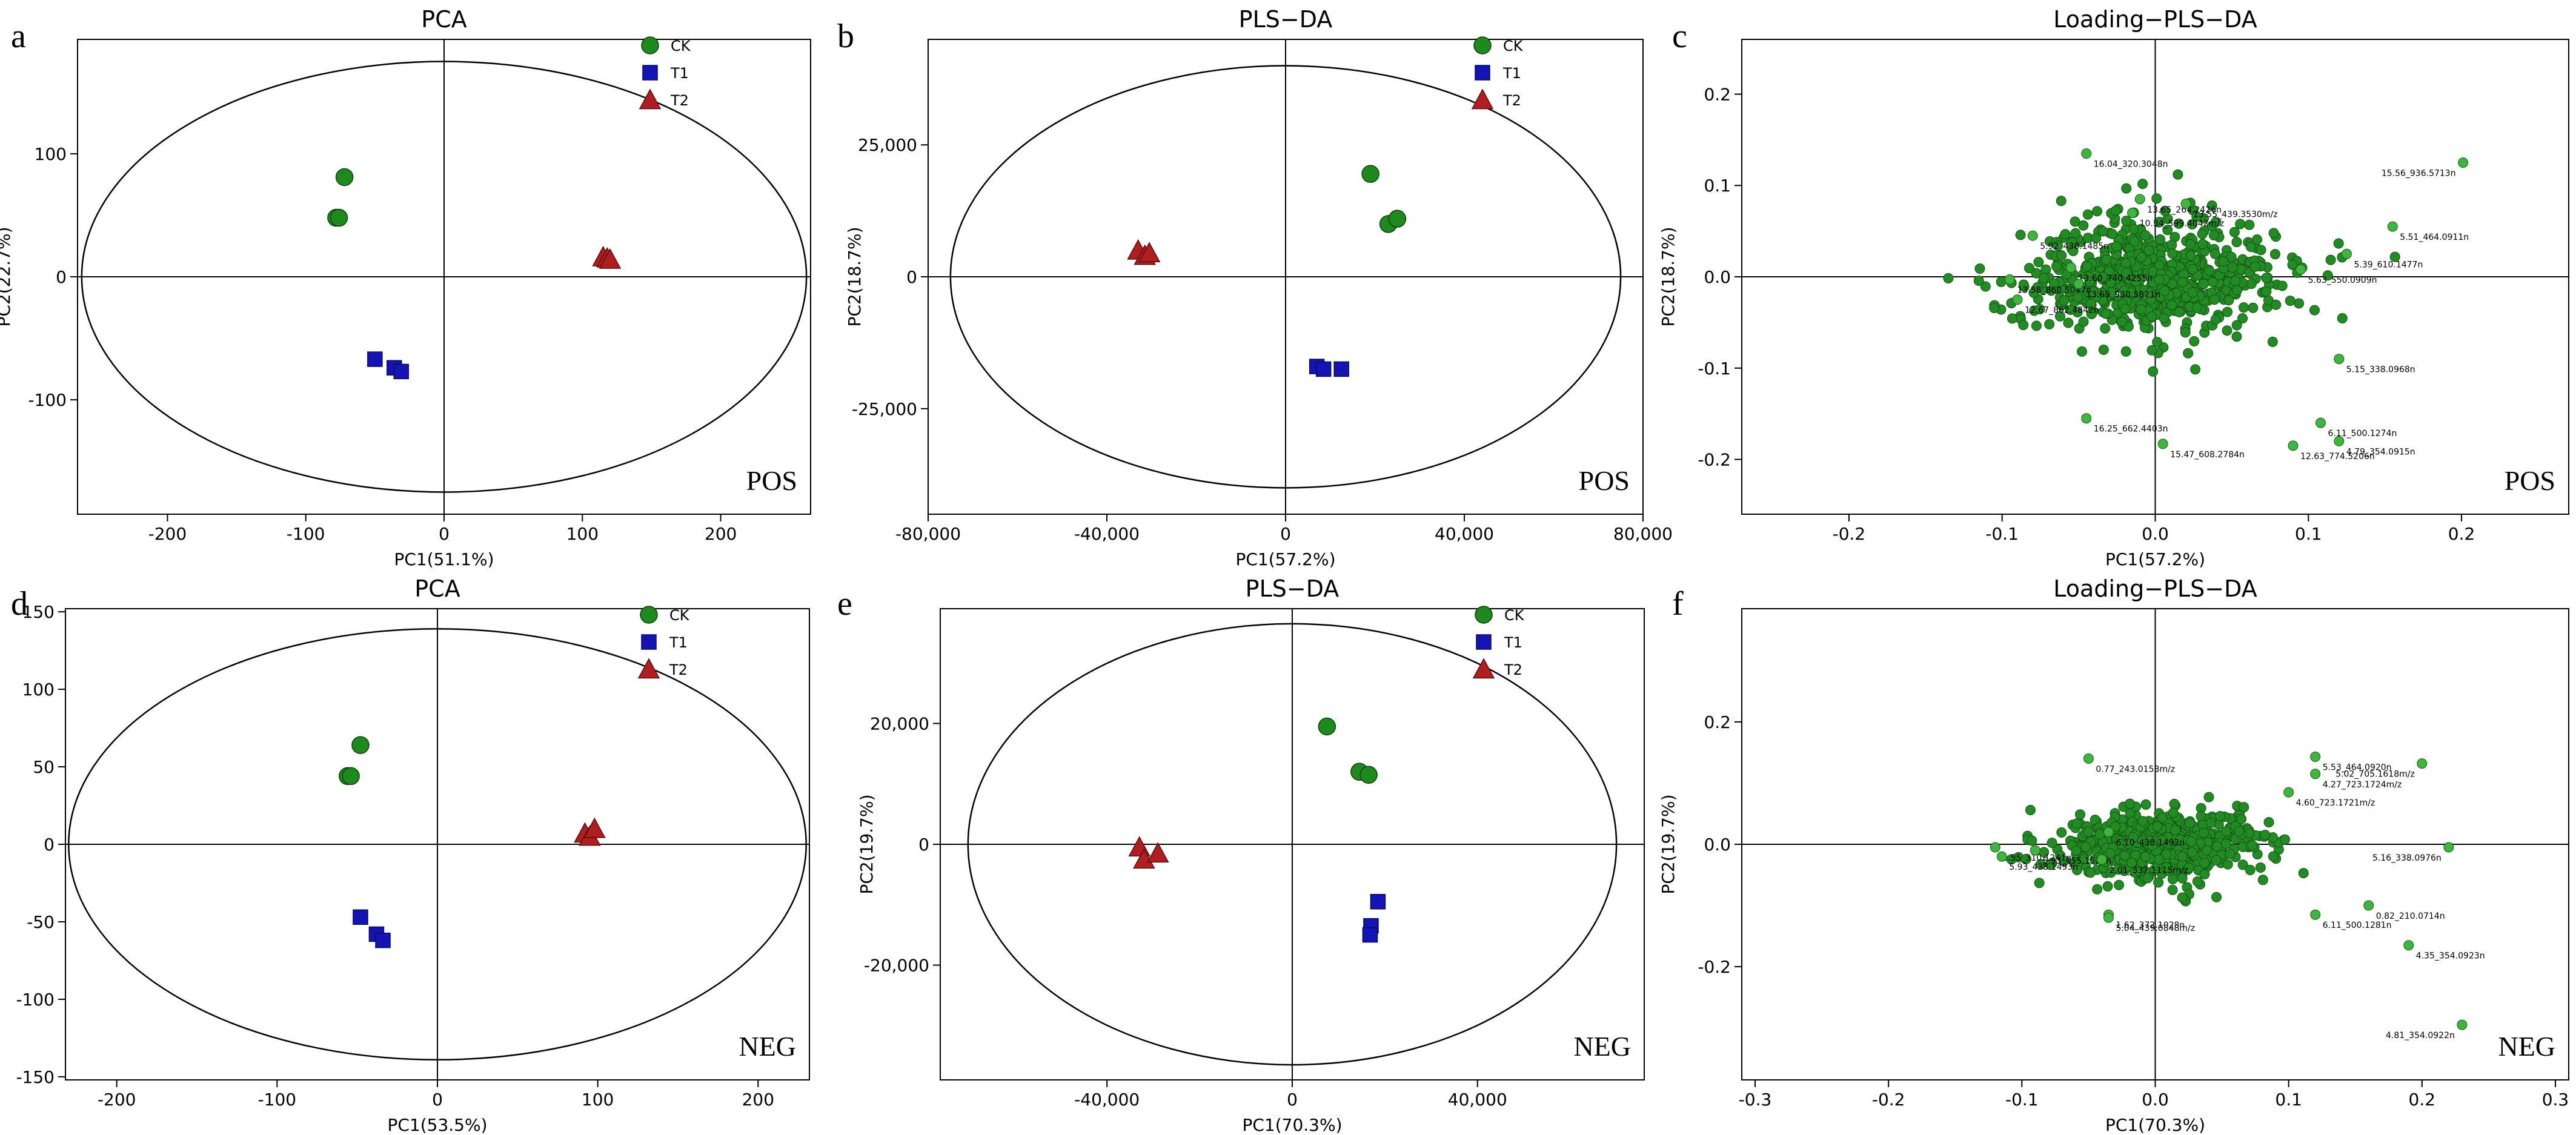 The height and width of the screenshot is (1135, 2576). I want to click on loading-annotation: 5.51_464.0911n, so click(2434, 238).